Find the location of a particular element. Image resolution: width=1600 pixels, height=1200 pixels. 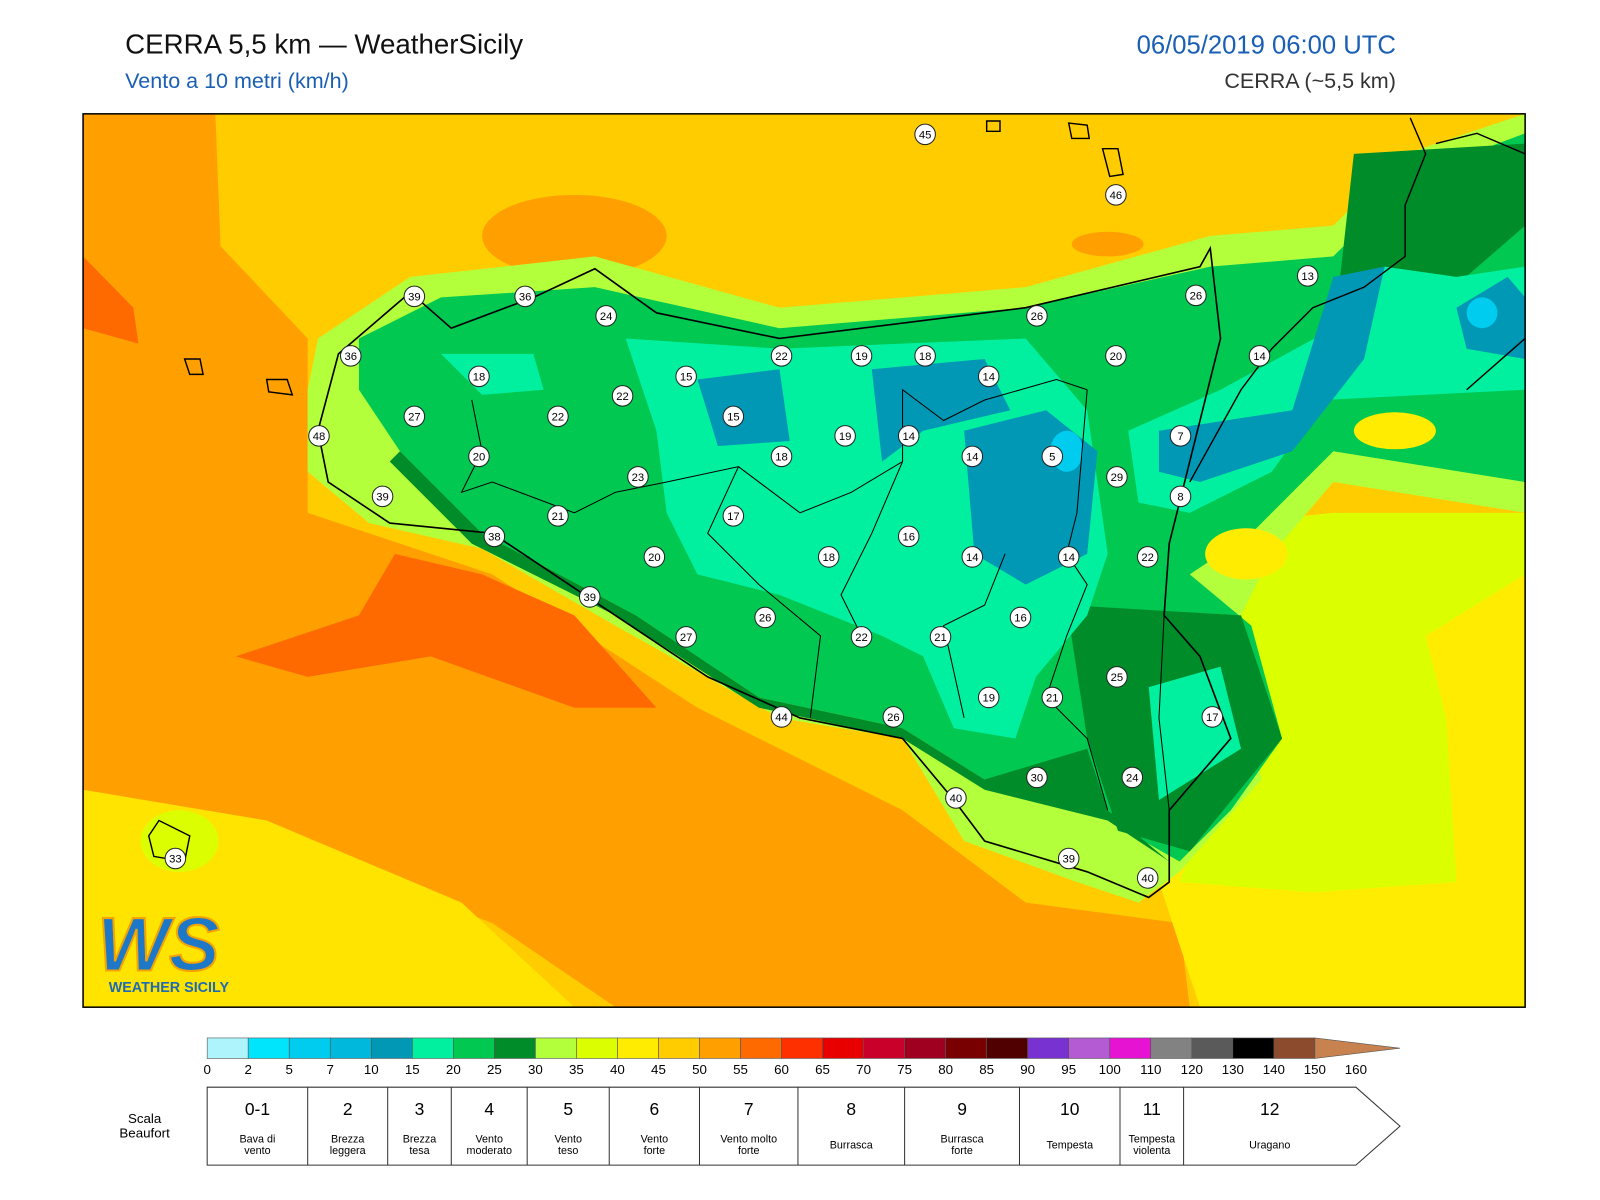

colorbar-tick-label: 150 is located at coordinates (1315, 1069).